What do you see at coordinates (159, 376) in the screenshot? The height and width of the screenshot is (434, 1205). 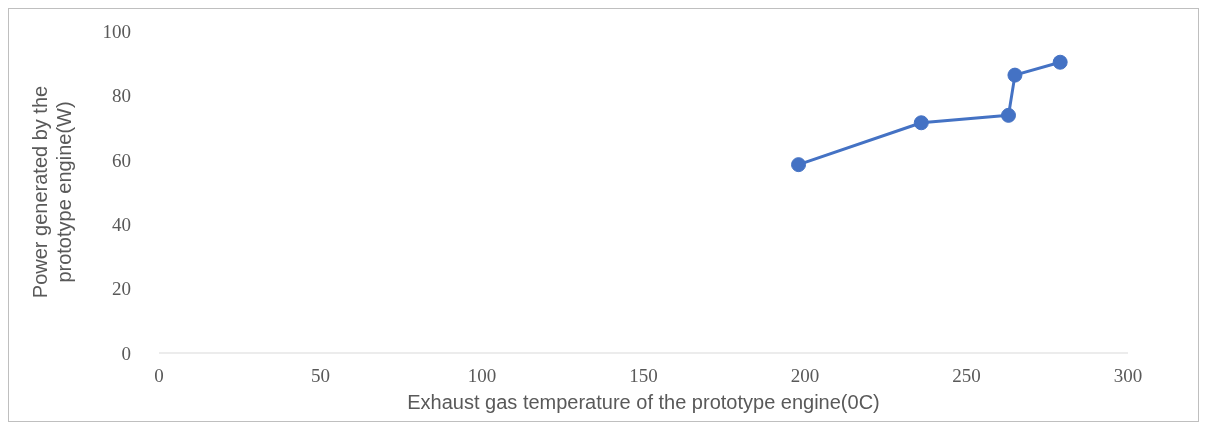 I see `x-tick-label: 0` at bounding box center [159, 376].